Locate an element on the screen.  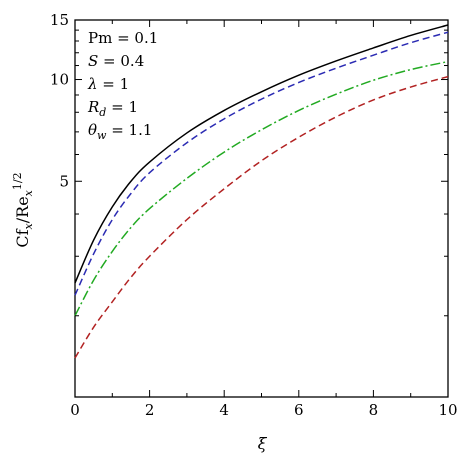
y-axis-title: Cfx/Rex1/2 is located at coordinates (23, 209).